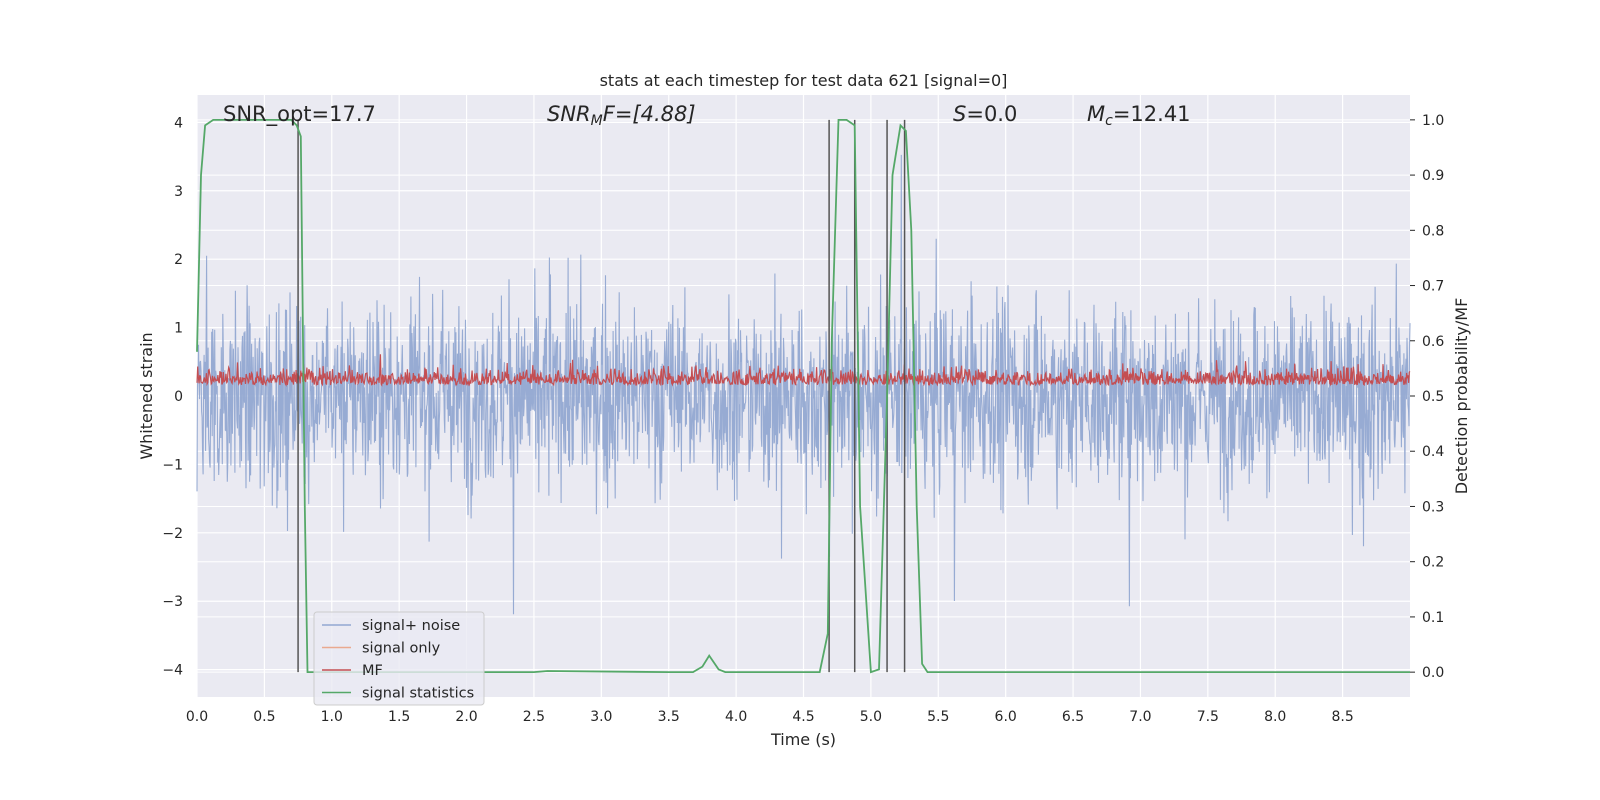 The image size is (1600, 800). Describe the element at coordinates (1109, 121) in the screenshot. I see `annotation-mc-subscript: c` at that location.